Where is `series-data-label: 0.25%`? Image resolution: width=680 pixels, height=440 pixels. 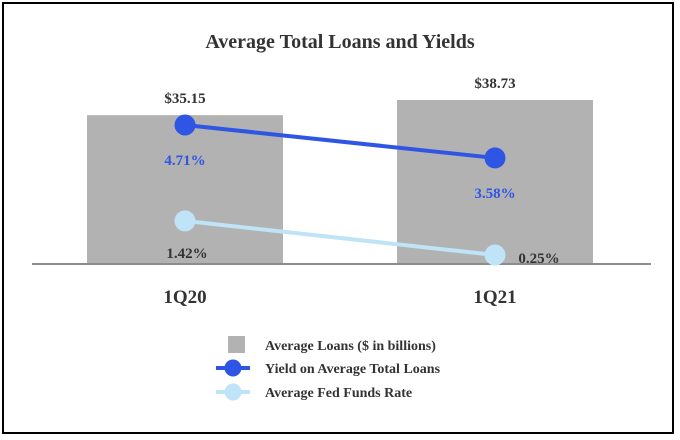
series-data-label: 0.25% is located at coordinates (538, 259).